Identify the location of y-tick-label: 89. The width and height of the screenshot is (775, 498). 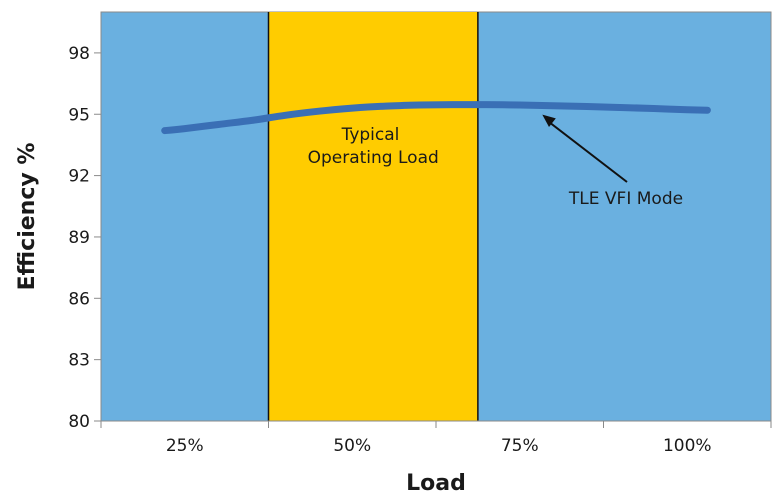
(79, 238).